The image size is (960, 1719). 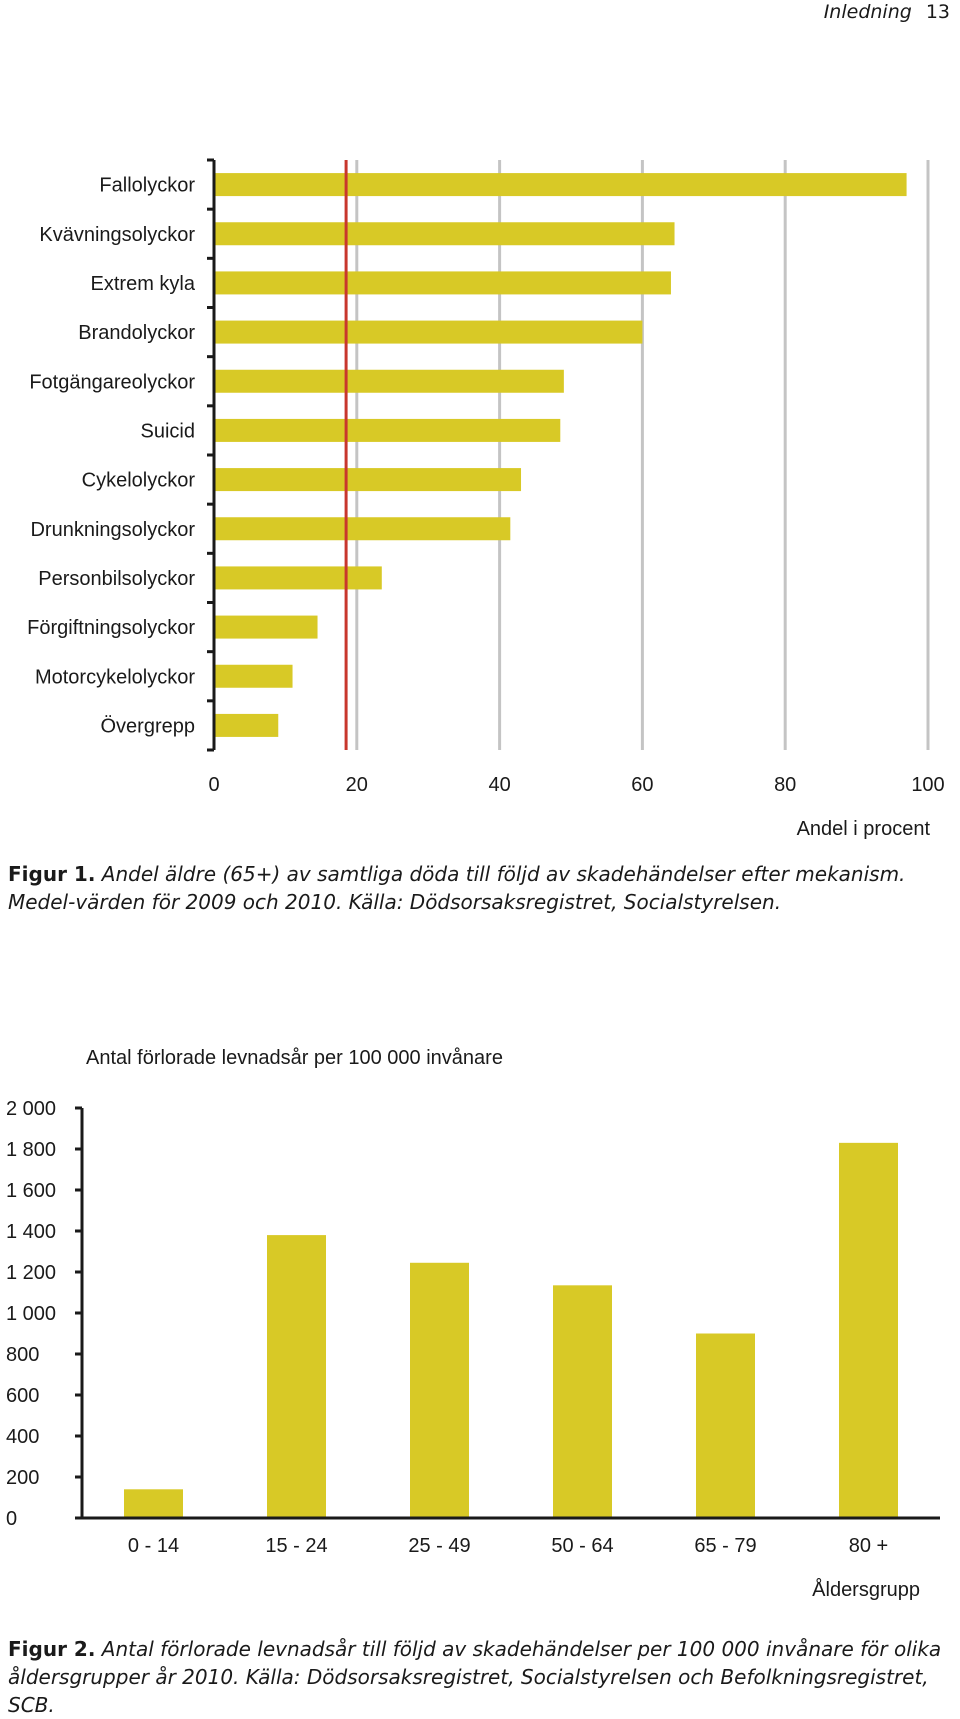 What do you see at coordinates (867, 12) in the screenshot?
I see `section-title: Inledning` at bounding box center [867, 12].